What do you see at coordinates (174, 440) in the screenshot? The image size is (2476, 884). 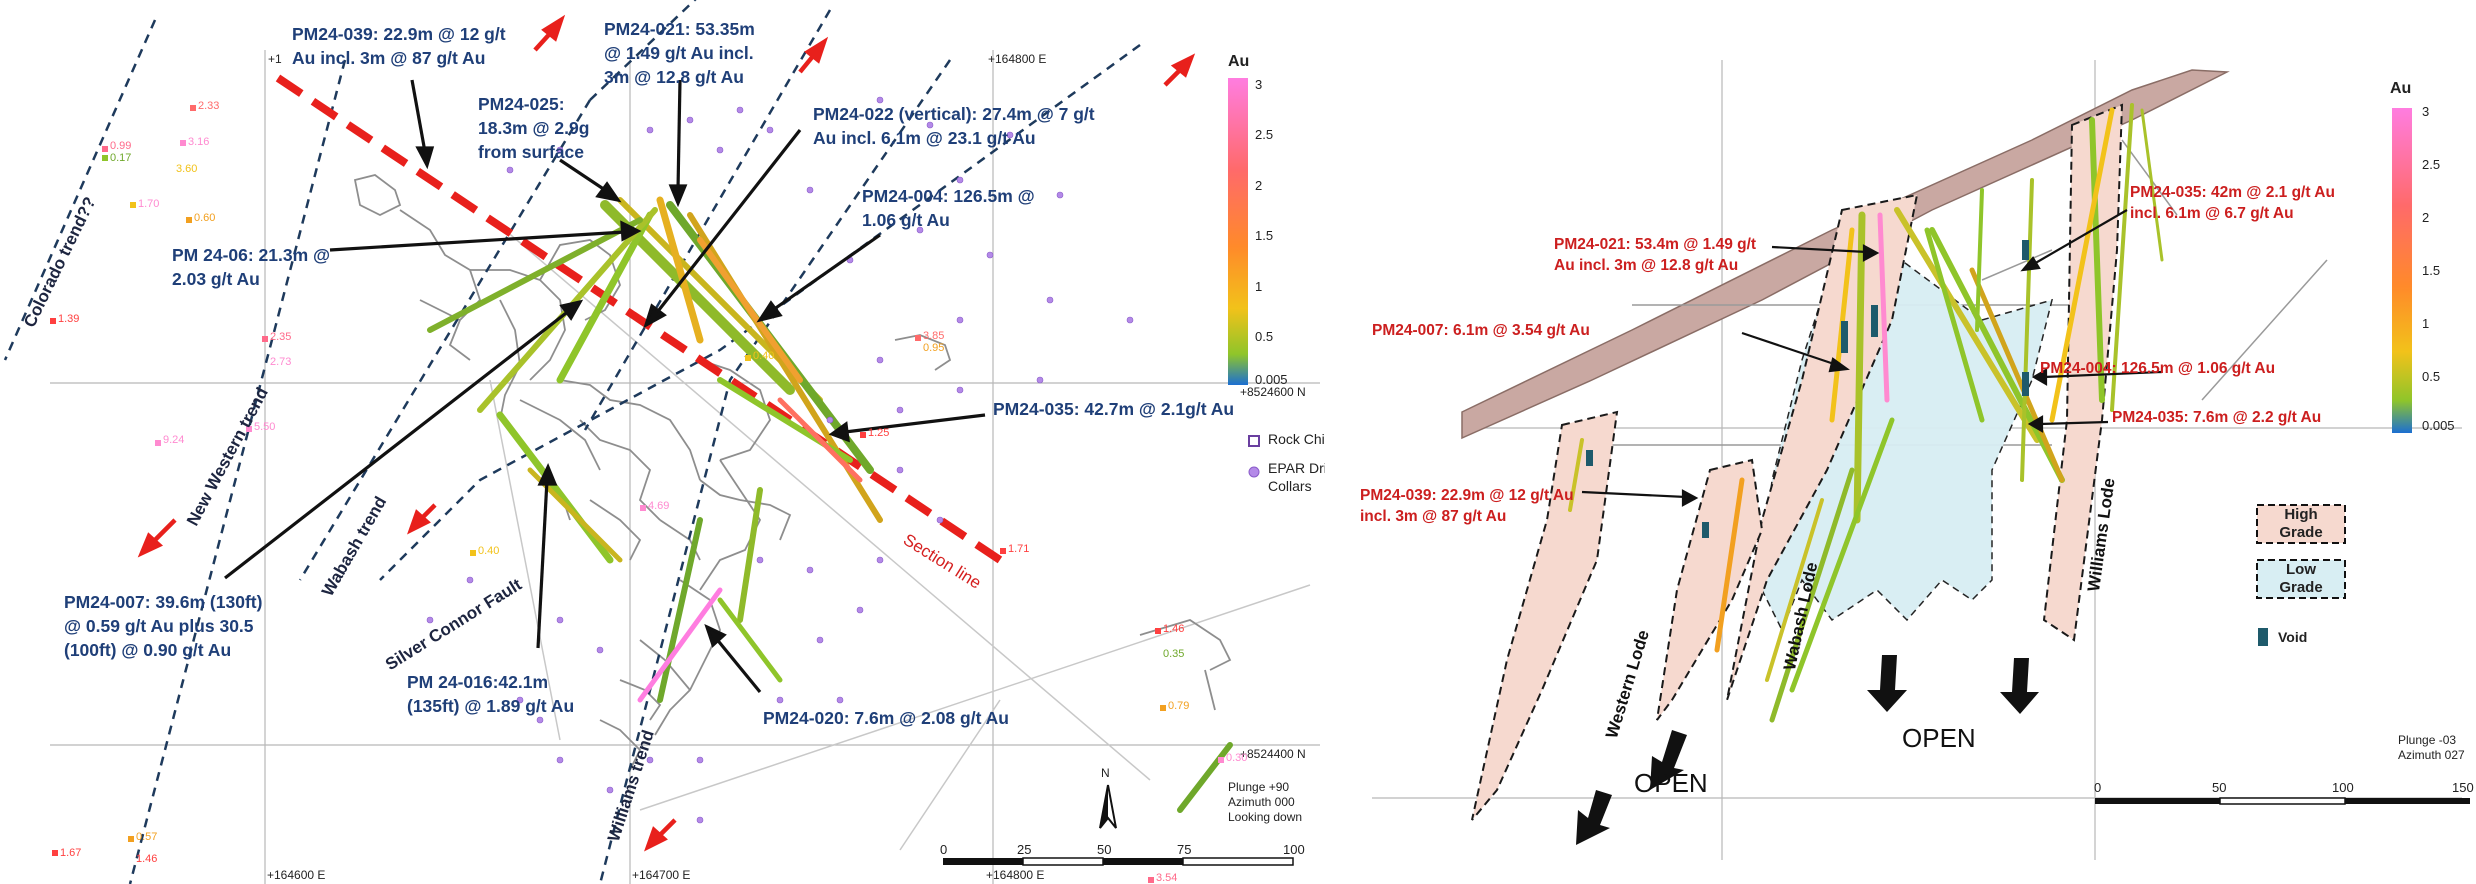 I see `sample-value: 9.24` at bounding box center [174, 440].